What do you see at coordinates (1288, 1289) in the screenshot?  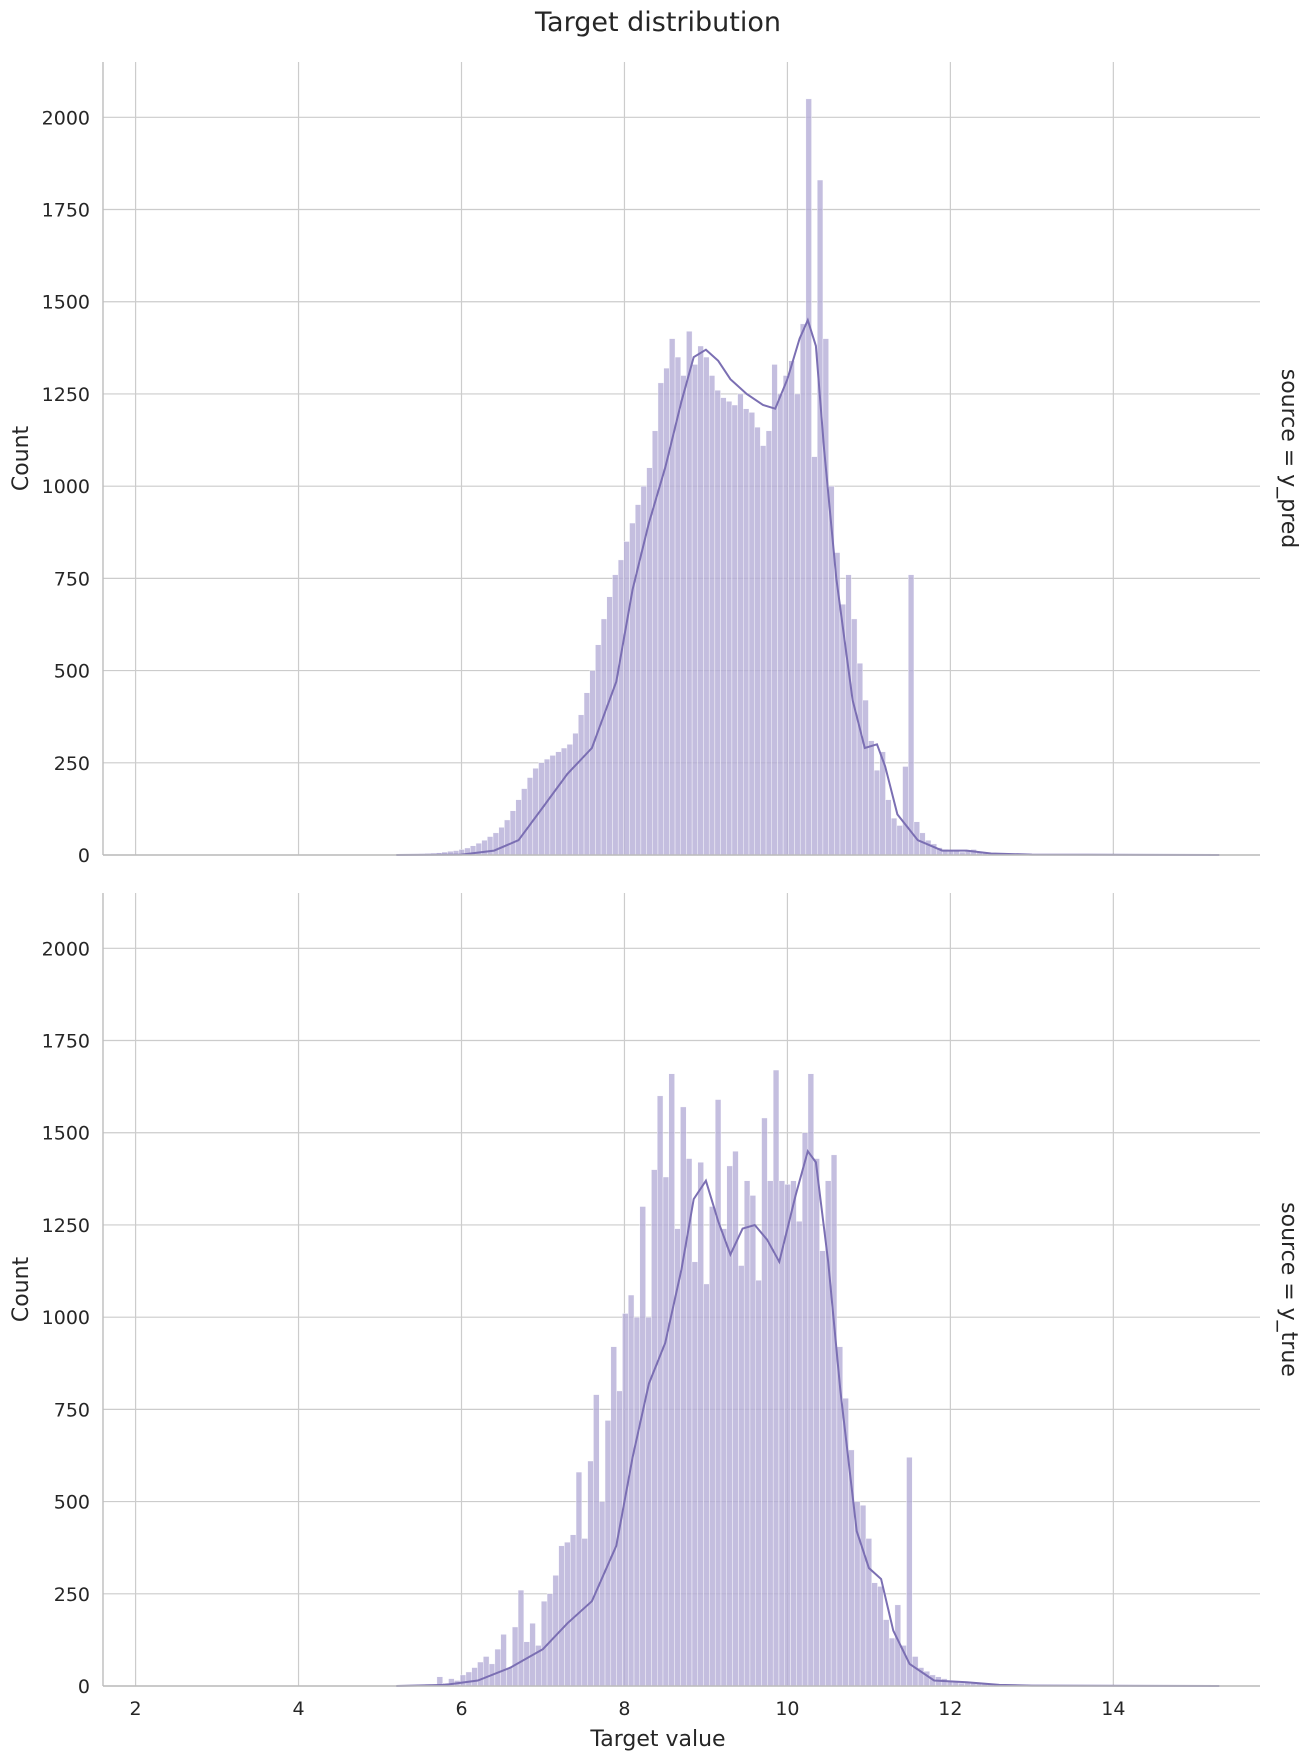 I see `facet-row-label: source = y_true` at bounding box center [1288, 1289].